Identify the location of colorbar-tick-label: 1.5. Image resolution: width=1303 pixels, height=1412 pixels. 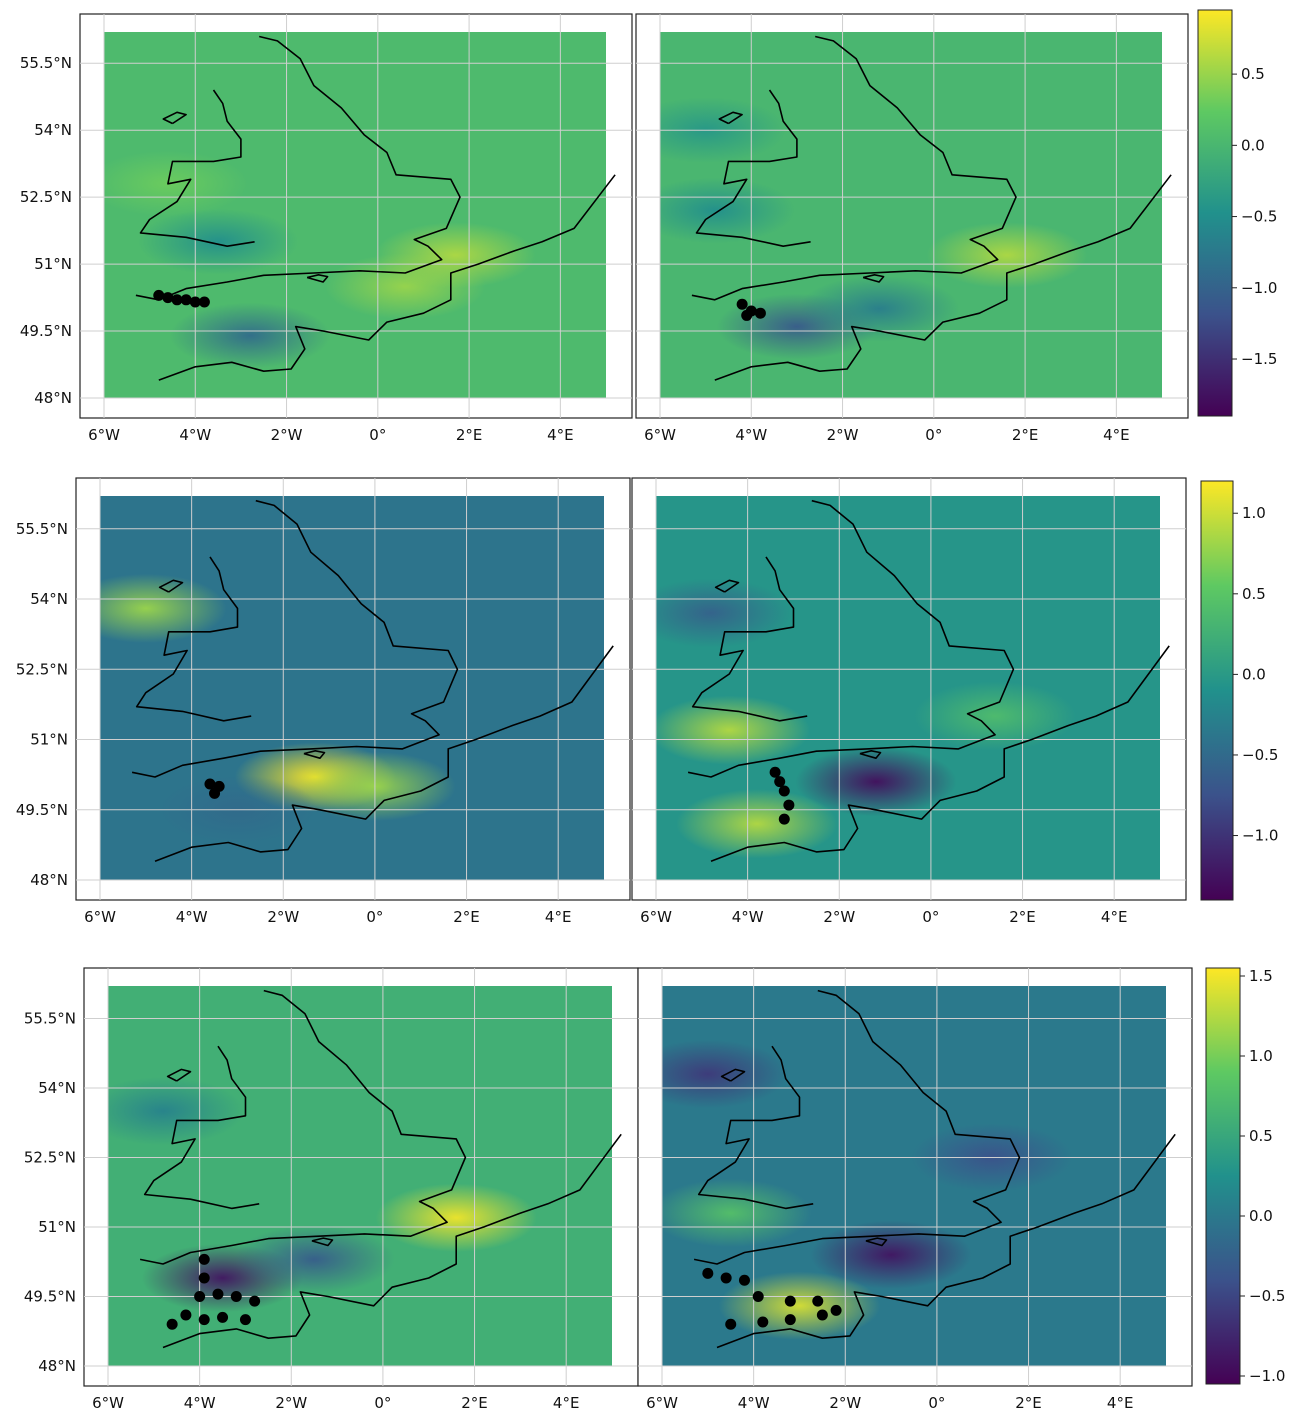
(1261, 976).